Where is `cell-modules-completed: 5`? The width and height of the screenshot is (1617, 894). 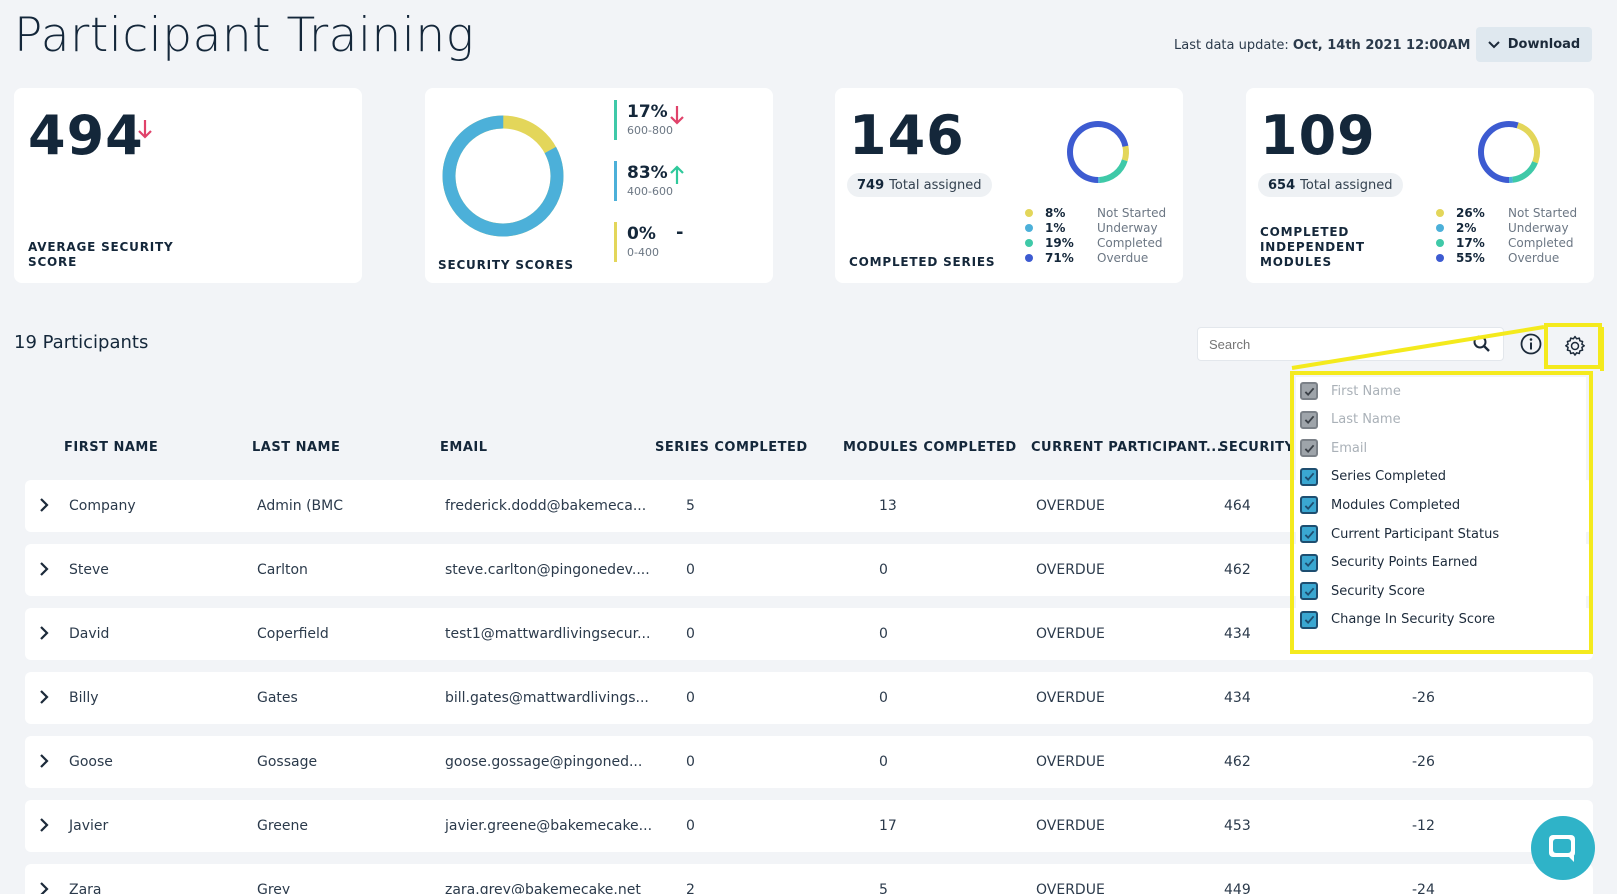 cell-modules-completed: 5 is located at coordinates (883, 888).